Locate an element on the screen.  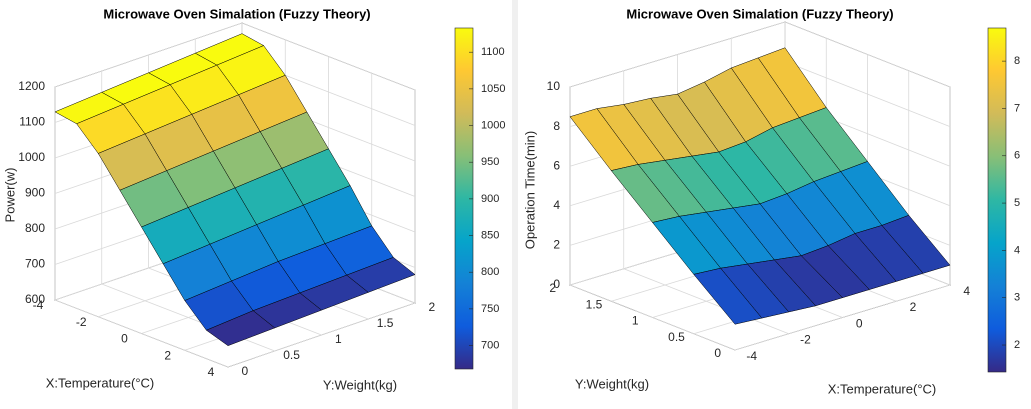
z-tick-label: 600 is located at coordinates (35, 299).